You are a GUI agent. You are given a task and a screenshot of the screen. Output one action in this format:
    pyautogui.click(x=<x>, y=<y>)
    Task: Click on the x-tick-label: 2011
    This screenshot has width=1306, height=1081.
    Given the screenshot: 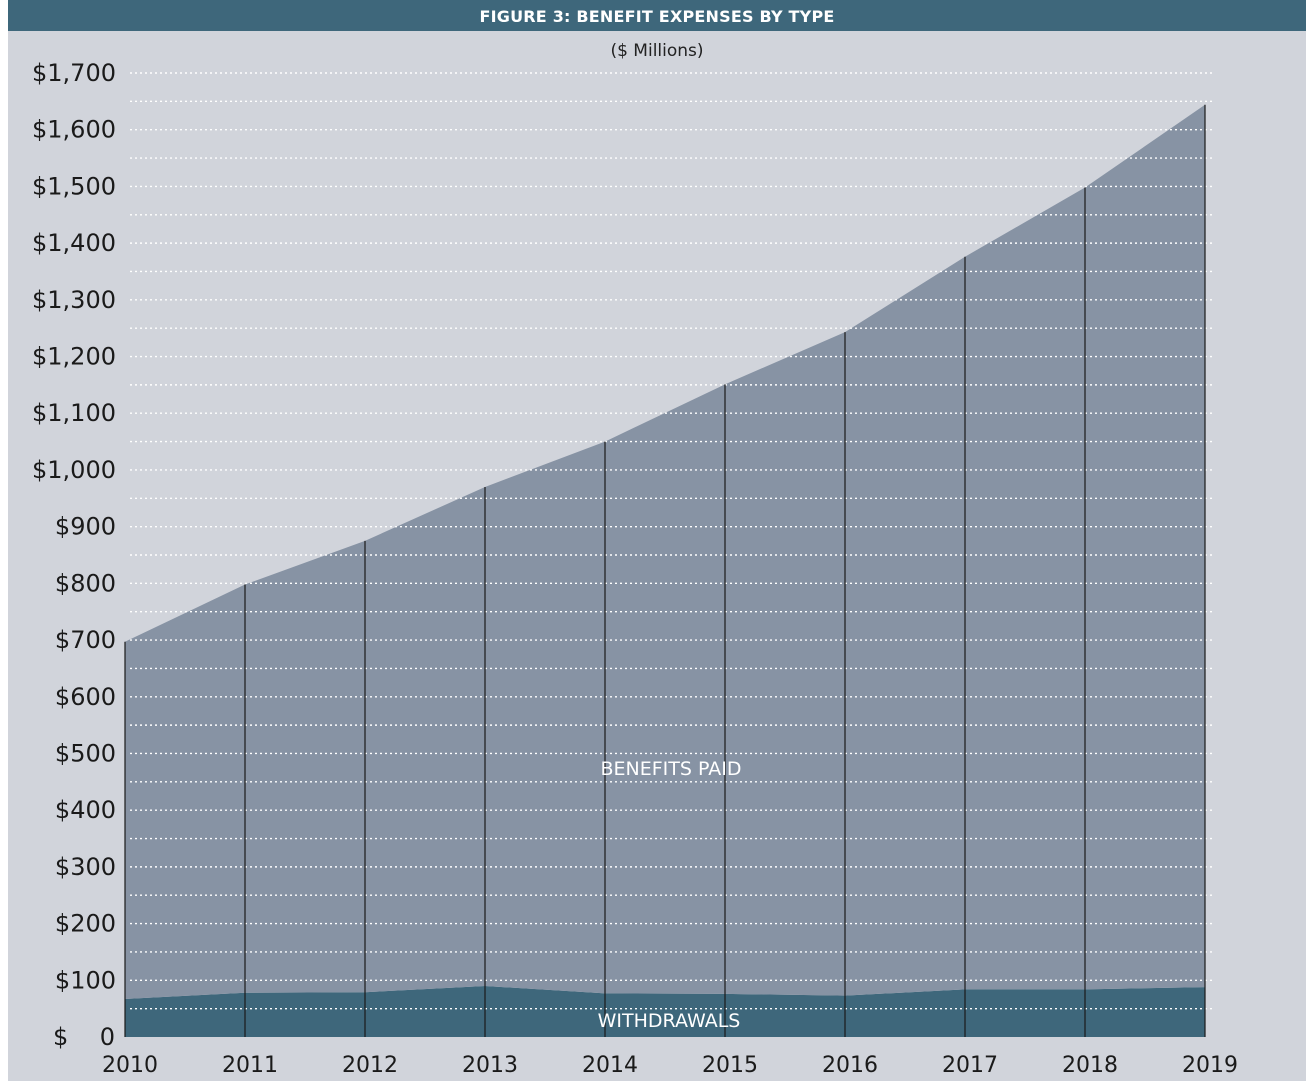 What is the action you would take?
    pyautogui.click(x=250, y=1065)
    